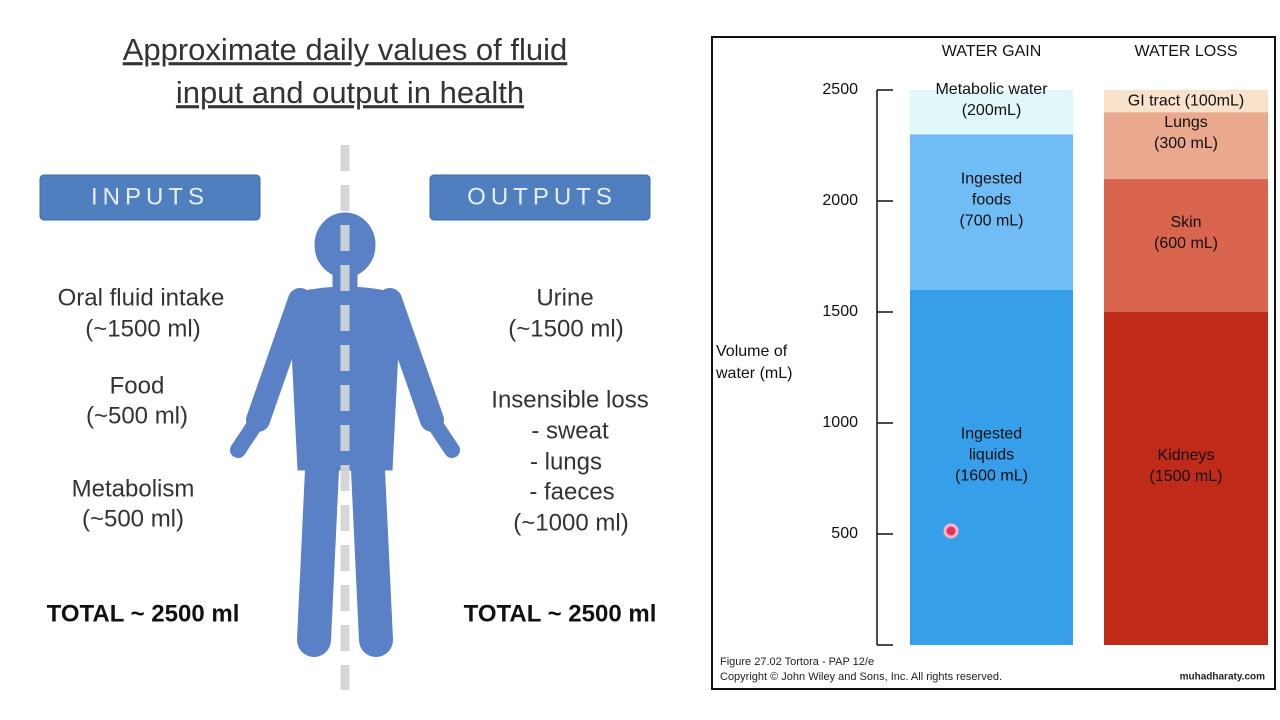 Image resolution: width=1280 pixels, height=720 pixels. I want to click on output-item: Insensible loss, so click(569, 399).